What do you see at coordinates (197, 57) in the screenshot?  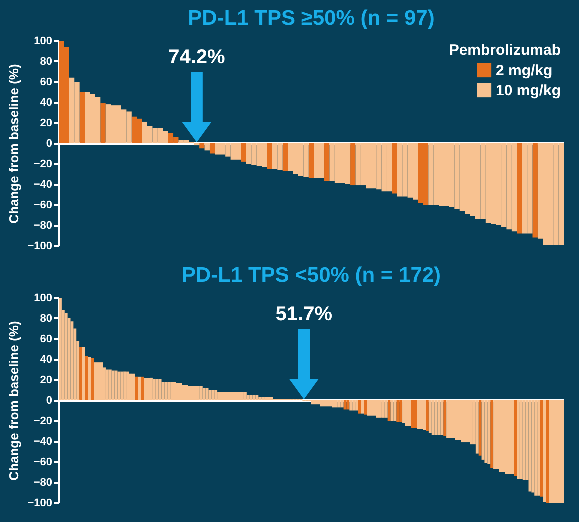 I see `annotation: 74.2%` at bounding box center [197, 57].